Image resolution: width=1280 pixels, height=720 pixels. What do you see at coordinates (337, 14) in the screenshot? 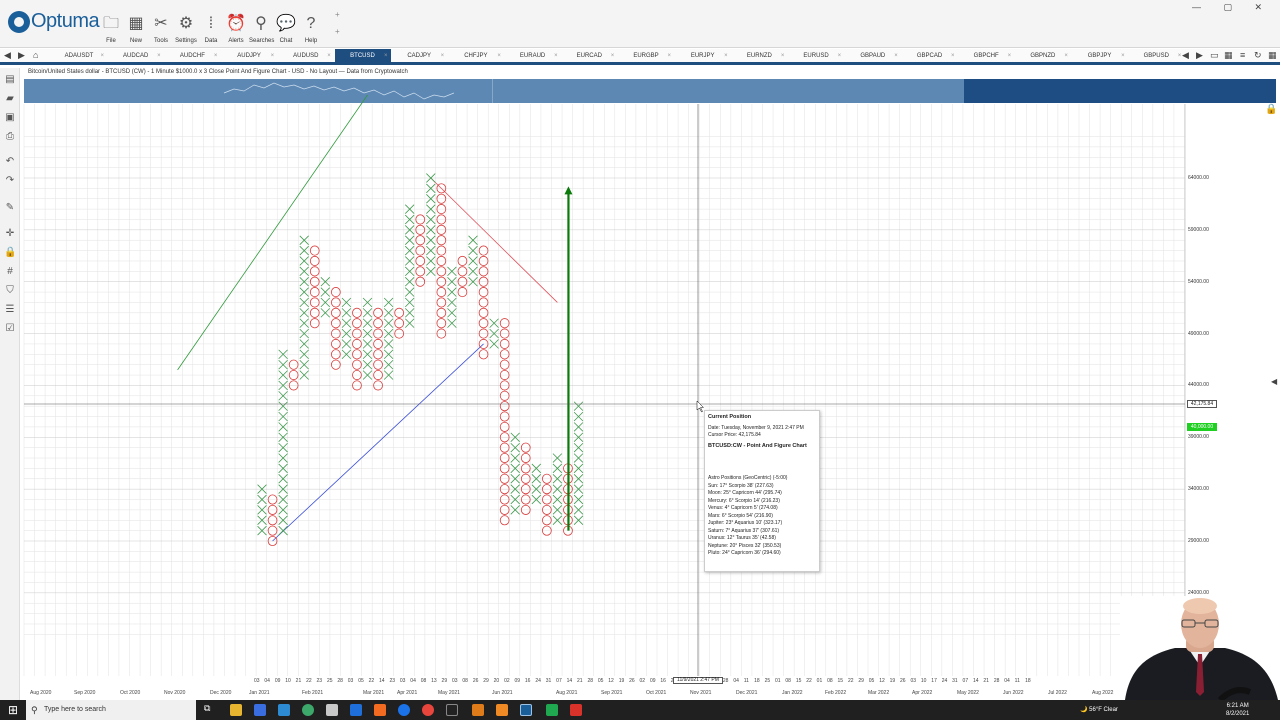
I see `add-tab-icon: +` at bounding box center [337, 14].